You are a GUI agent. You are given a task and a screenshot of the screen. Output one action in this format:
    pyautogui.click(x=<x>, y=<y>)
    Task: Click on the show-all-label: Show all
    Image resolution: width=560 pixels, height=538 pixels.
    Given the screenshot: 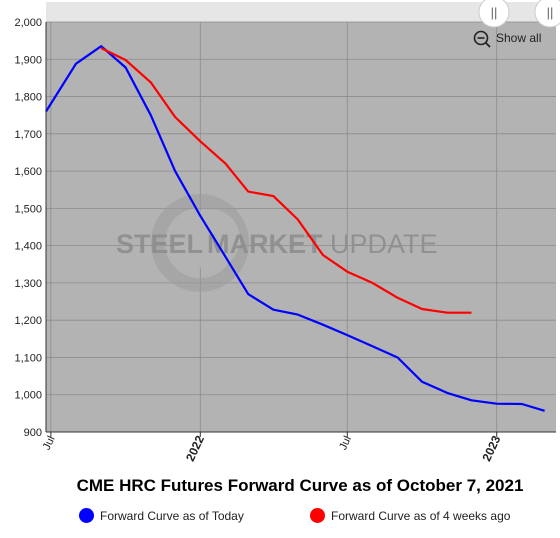 What is the action you would take?
    pyautogui.click(x=518, y=38)
    